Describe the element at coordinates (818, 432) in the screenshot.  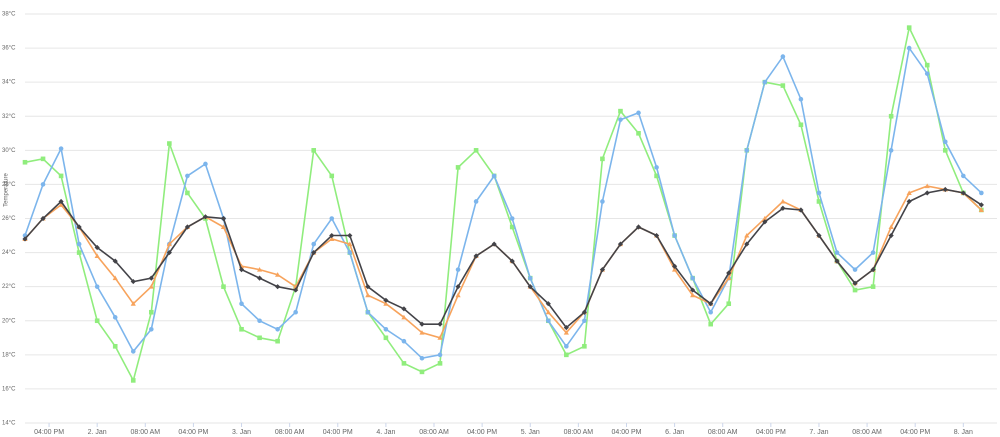
I see `x-tick-label: 7. Jan` at that location.